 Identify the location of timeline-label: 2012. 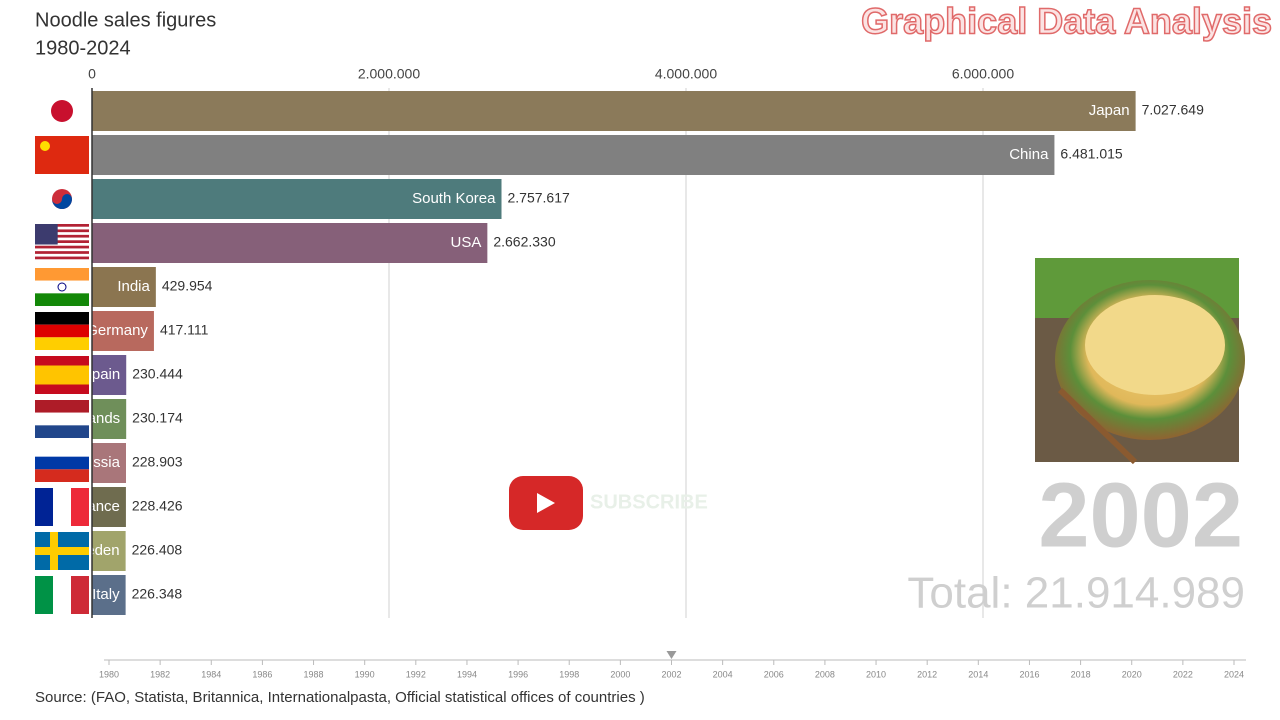
(927, 674).